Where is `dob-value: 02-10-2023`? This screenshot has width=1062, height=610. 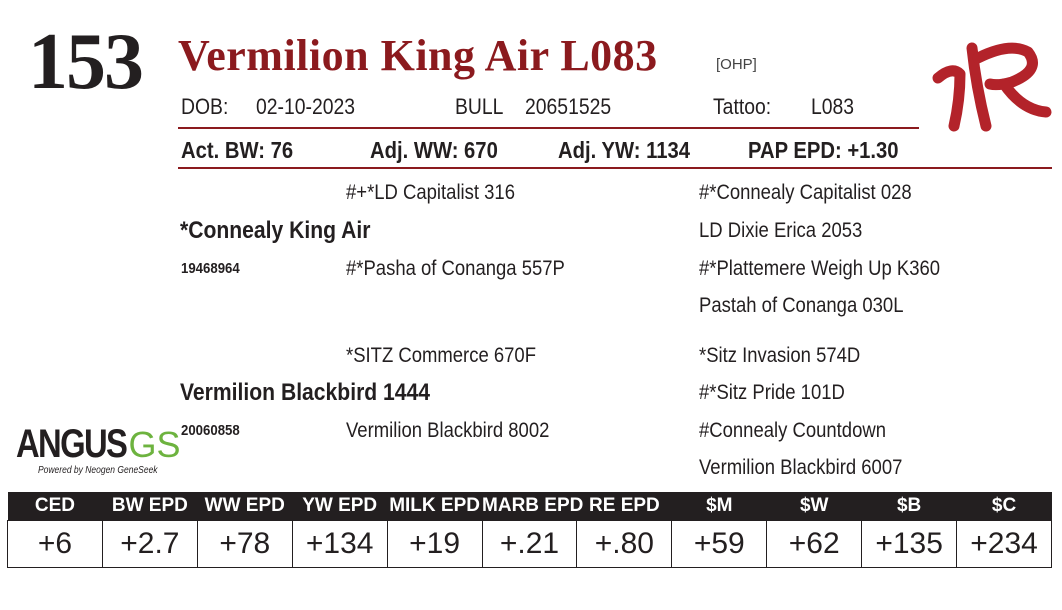 dob-value: 02-10-2023 is located at coordinates (306, 106).